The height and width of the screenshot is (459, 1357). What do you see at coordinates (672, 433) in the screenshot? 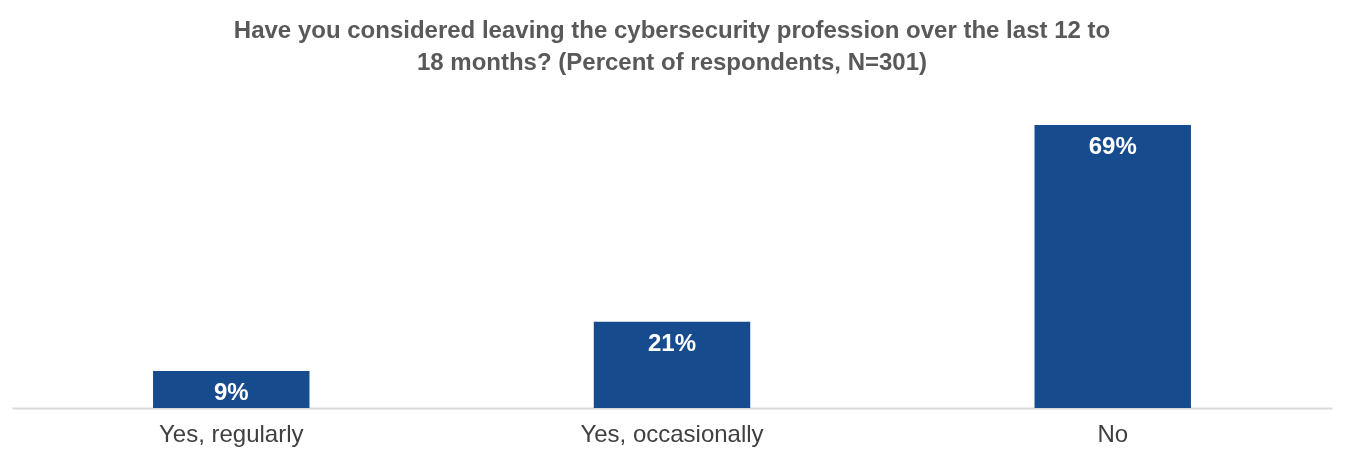
I see `x-tick-label: Yes, occasionally` at bounding box center [672, 433].